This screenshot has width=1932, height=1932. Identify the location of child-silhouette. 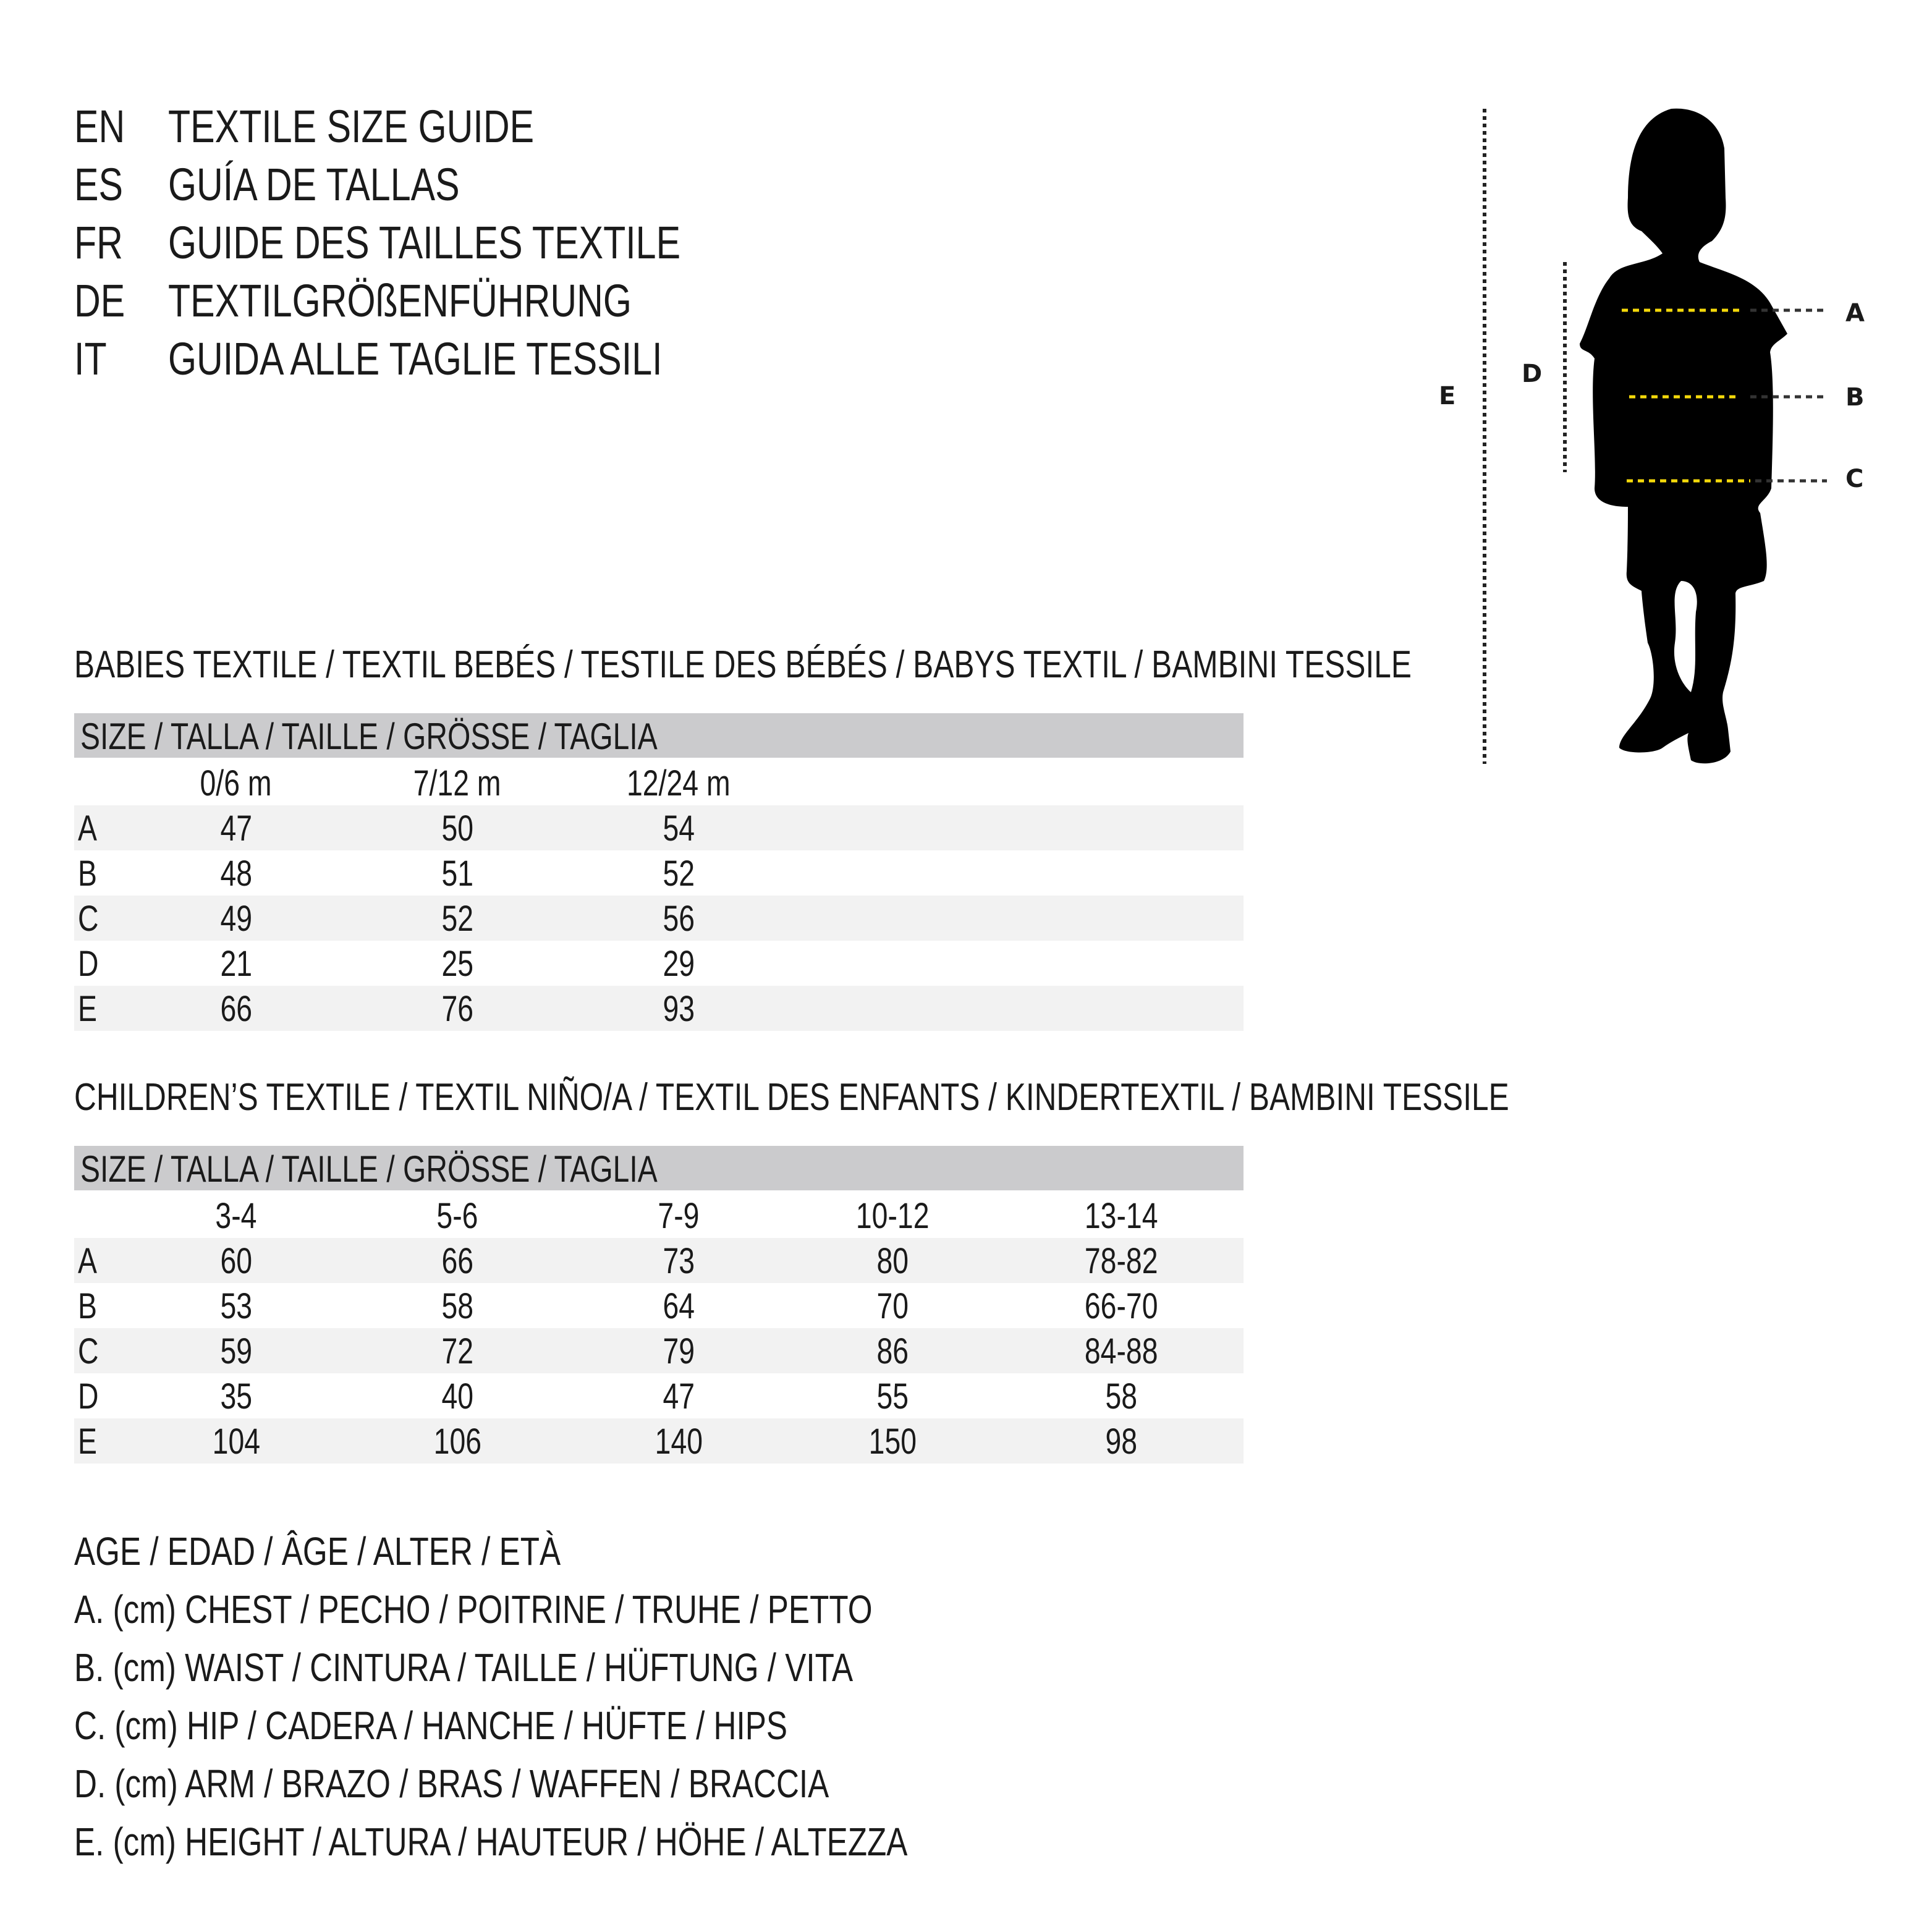
(1683, 436).